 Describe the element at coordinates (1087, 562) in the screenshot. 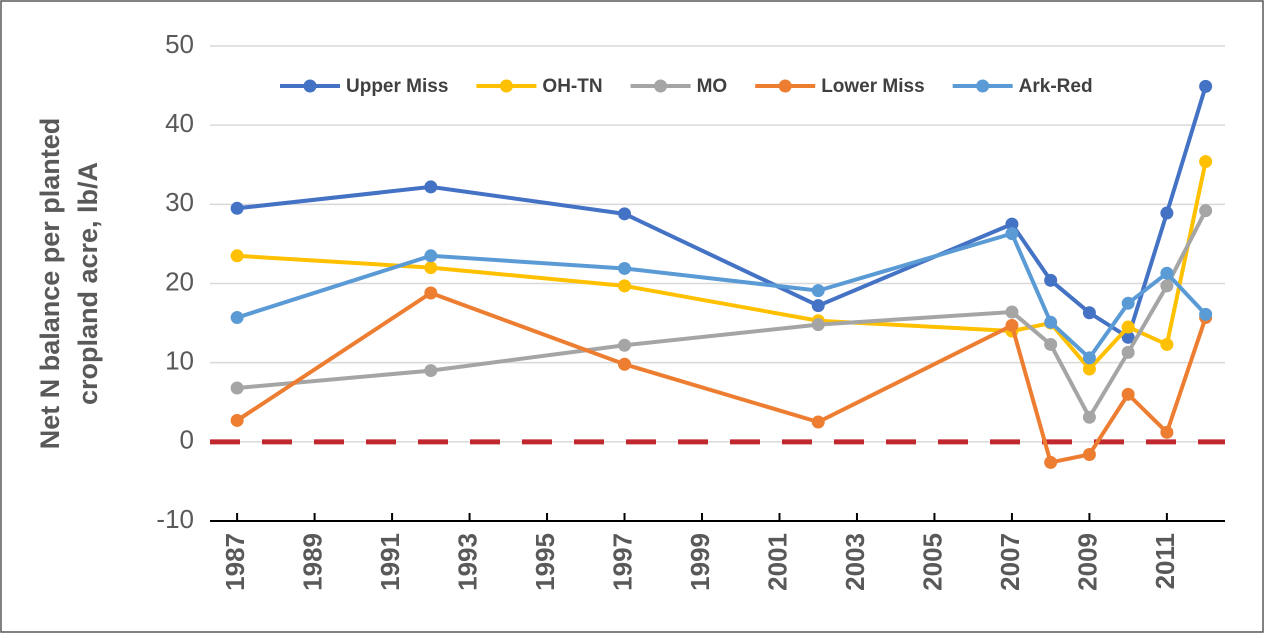

I see `x-tick-label: 2009` at that location.